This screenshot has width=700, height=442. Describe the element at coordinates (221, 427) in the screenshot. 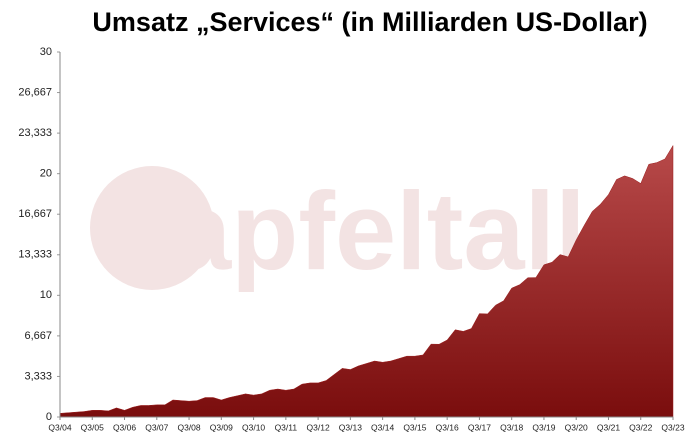

I see `x-tick-label: Q3/09` at that location.